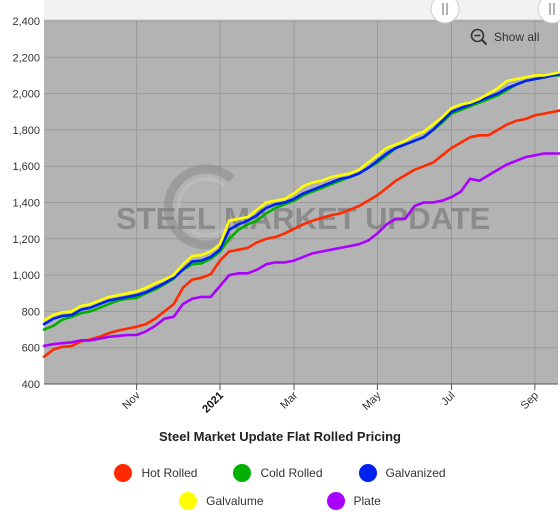 The image size is (560, 515). I want to click on x-tick-label: Sep, so click(530, 401).